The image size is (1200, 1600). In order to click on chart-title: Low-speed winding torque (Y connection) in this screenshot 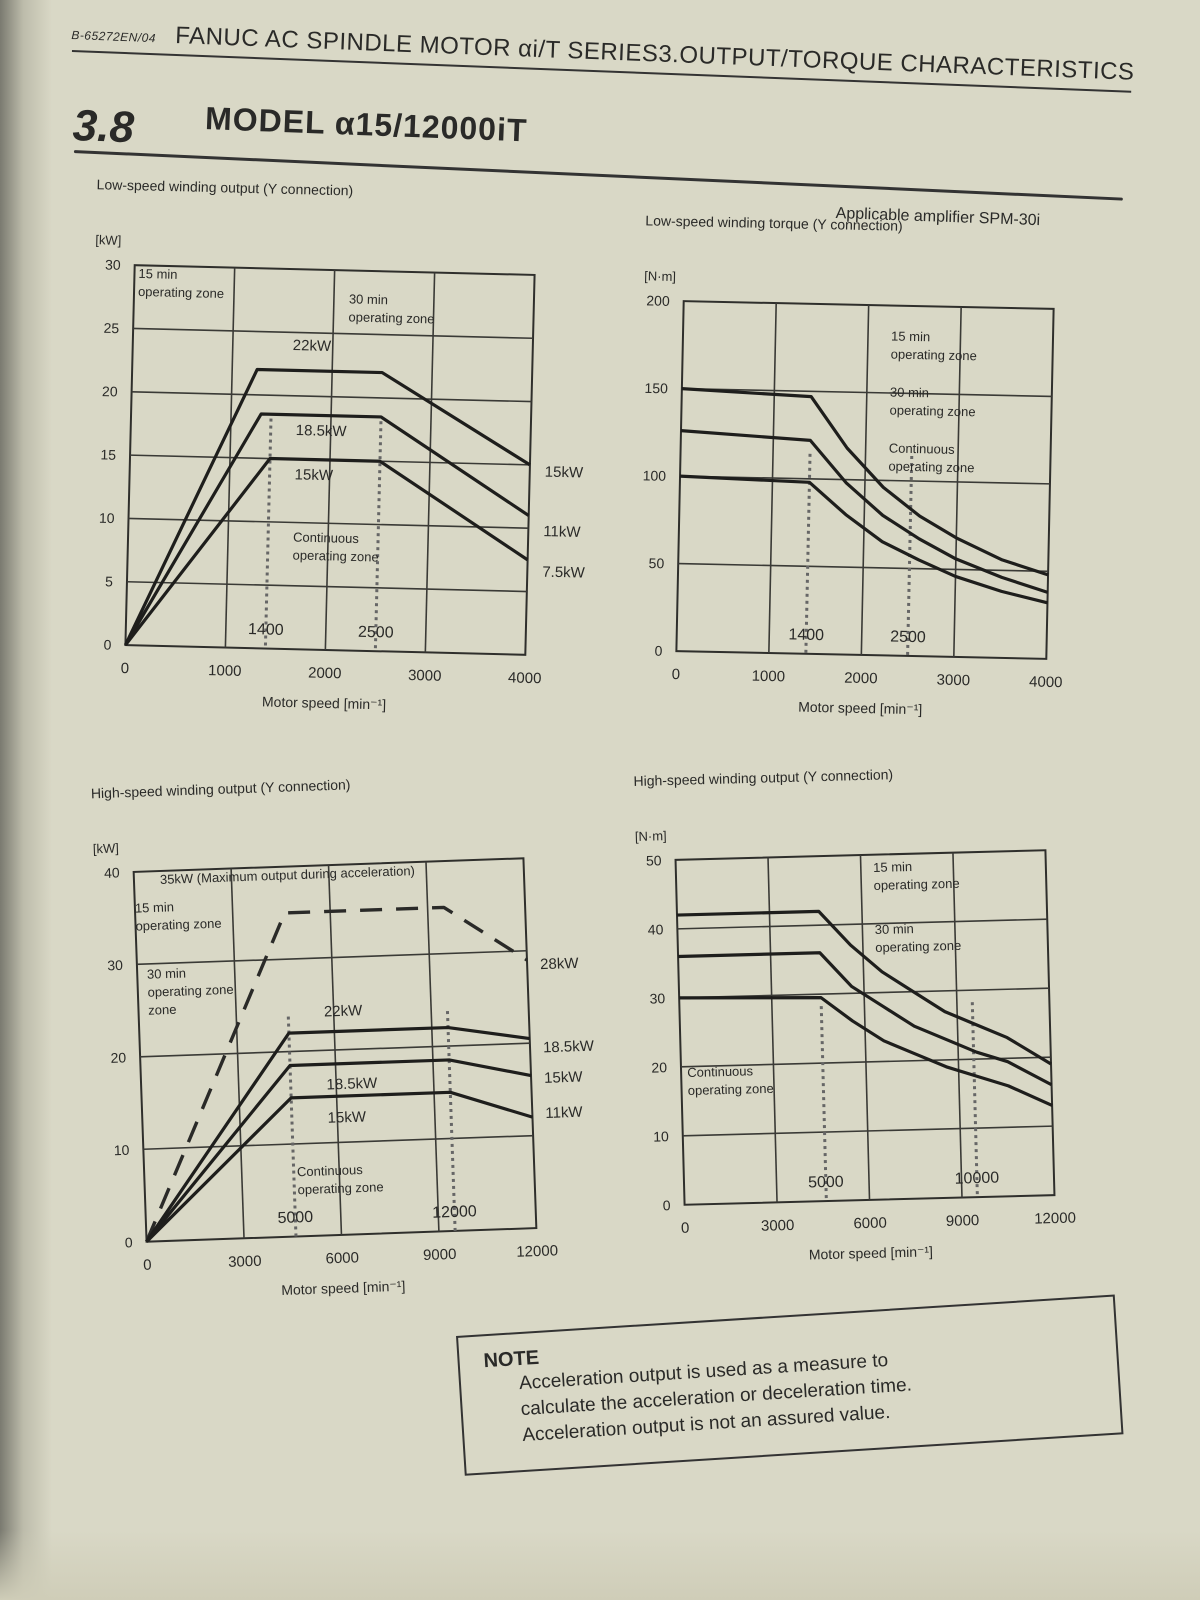, I will do `click(774, 222)`.